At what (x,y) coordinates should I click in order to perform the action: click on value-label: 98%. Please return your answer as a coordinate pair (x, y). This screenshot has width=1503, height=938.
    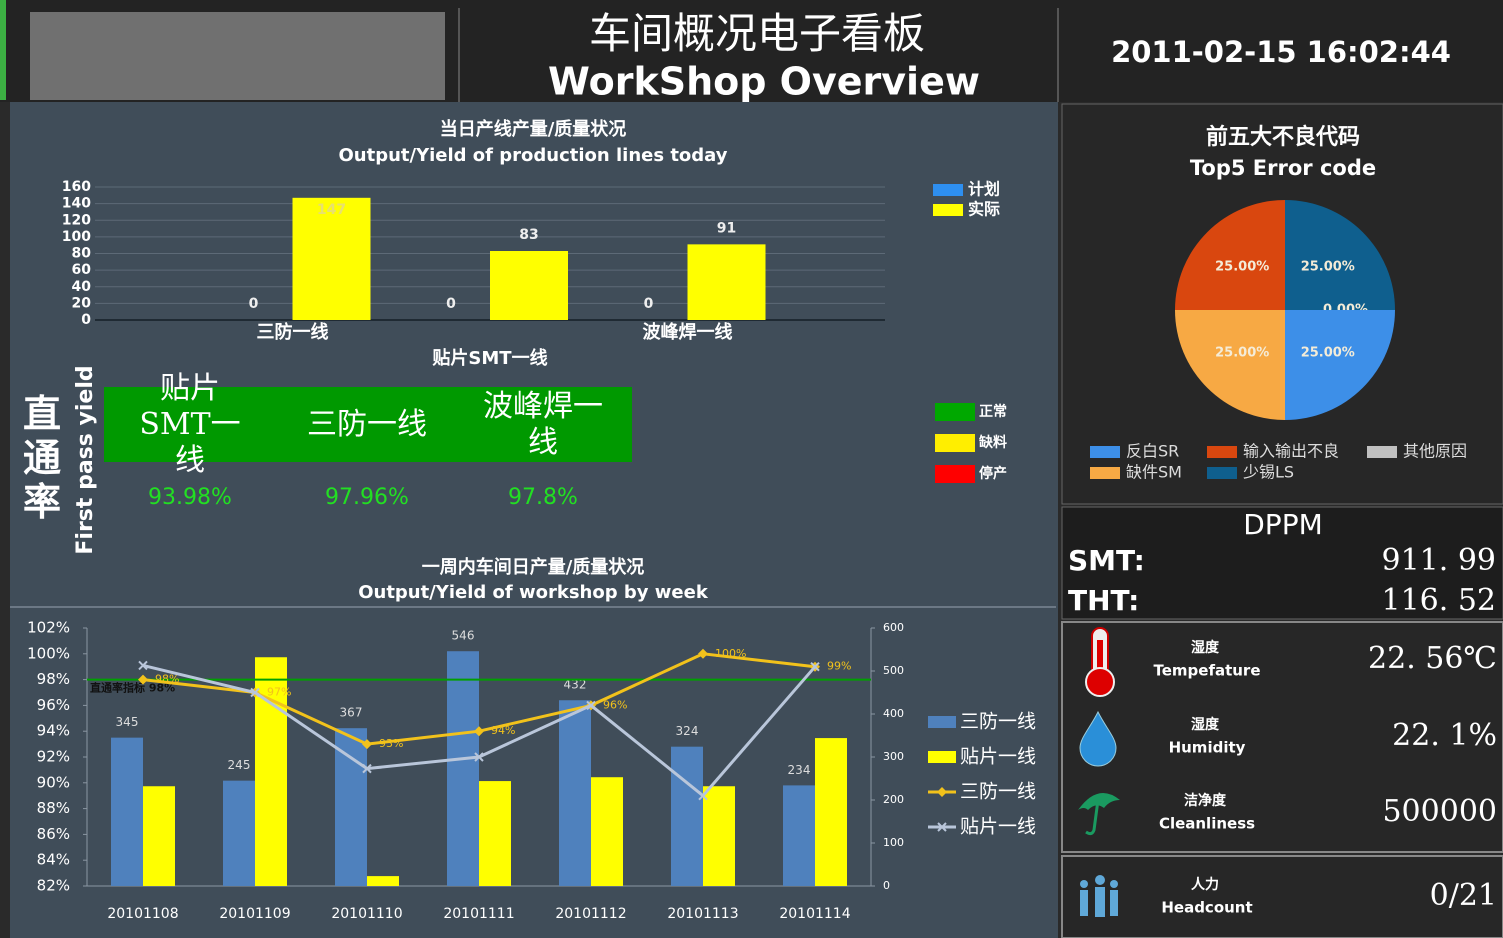
    Looking at the image, I should click on (167, 679).